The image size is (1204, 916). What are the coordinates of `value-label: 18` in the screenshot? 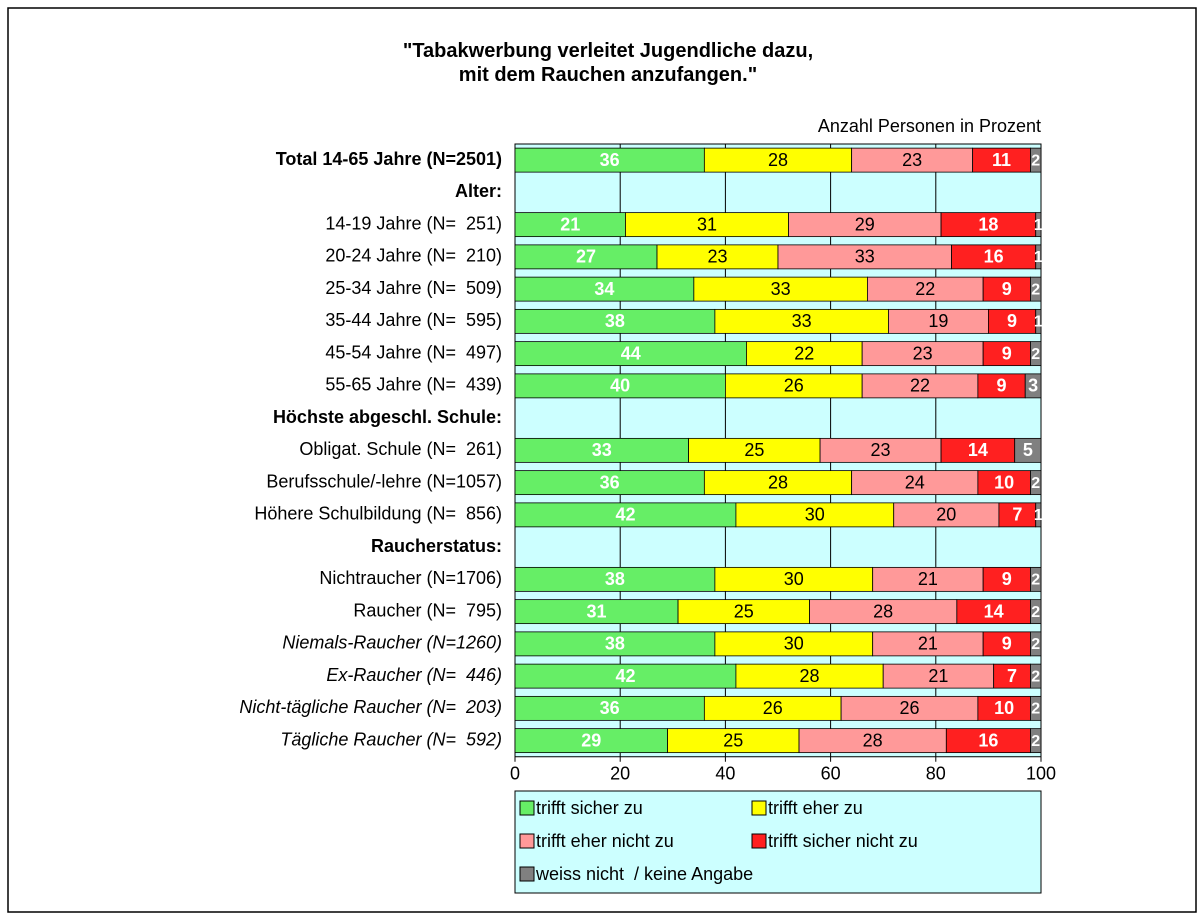 It's located at (988, 224).